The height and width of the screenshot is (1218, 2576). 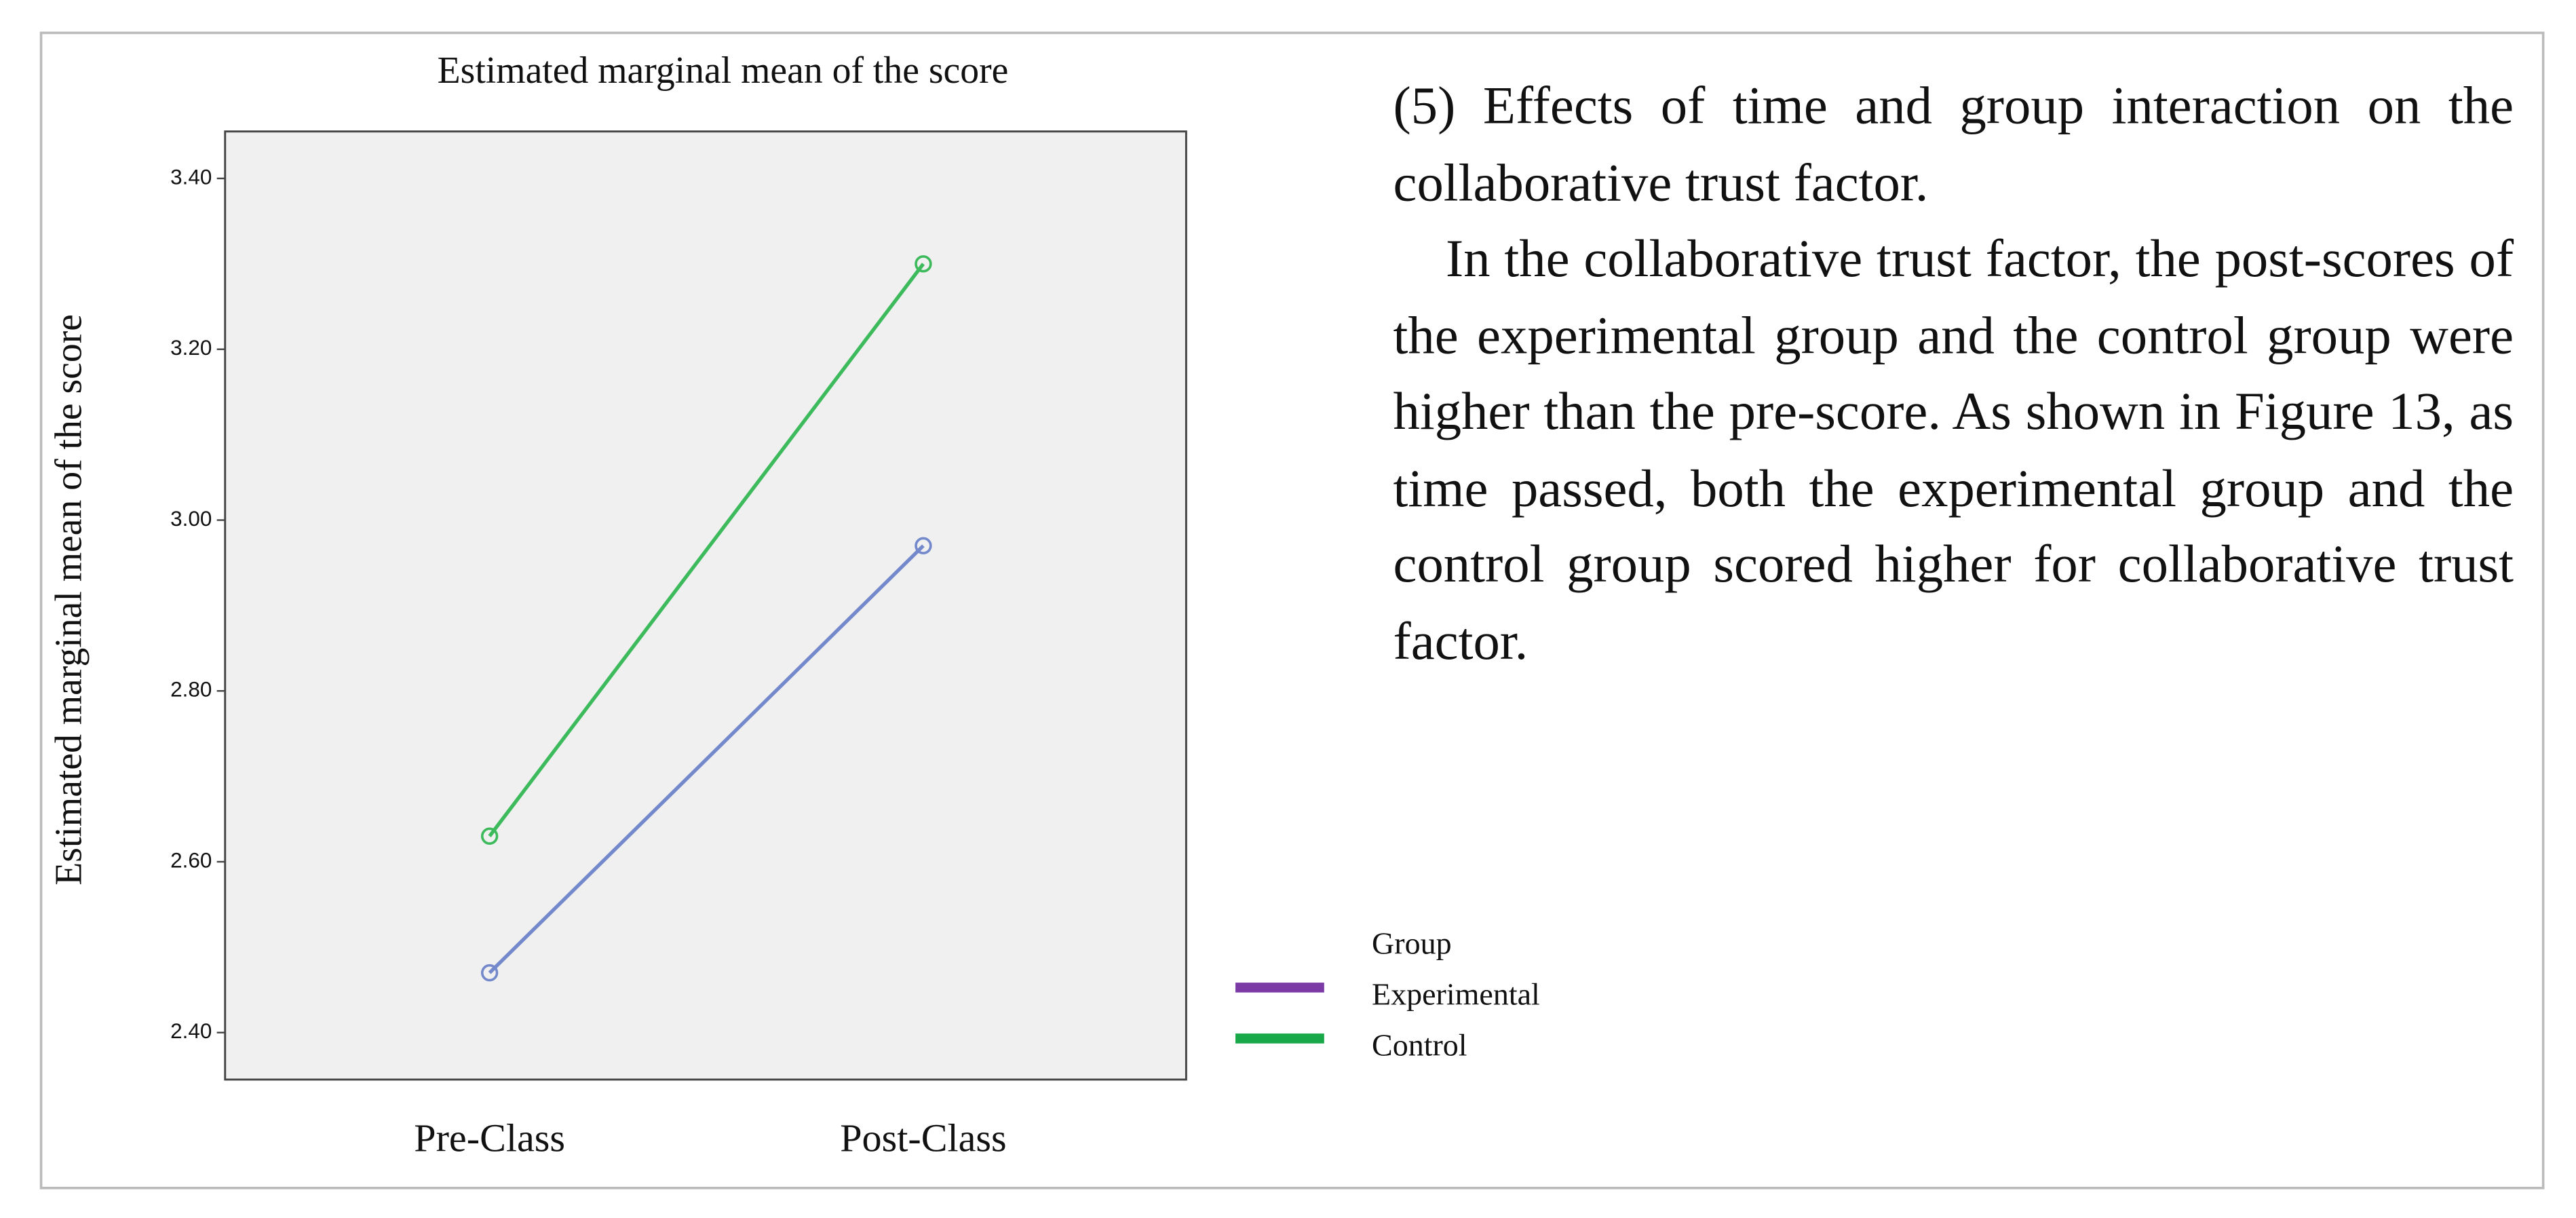 What do you see at coordinates (724, 71) in the screenshot?
I see `chart-title: Estimated marginal mean of the score` at bounding box center [724, 71].